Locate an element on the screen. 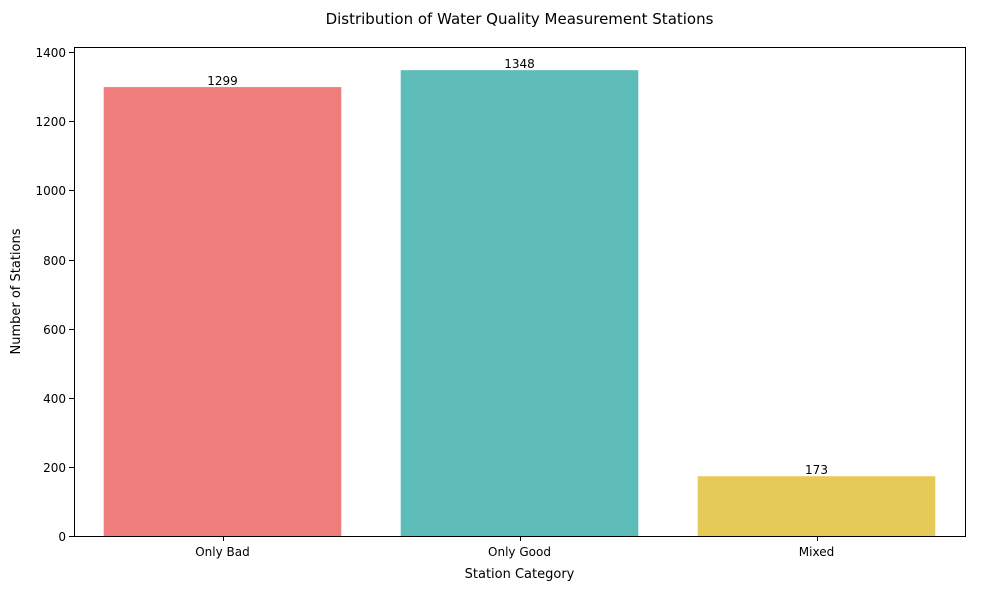 Image resolution: width=989 pixels, height=593 pixels. y-tick-label: 400 is located at coordinates (54, 399).